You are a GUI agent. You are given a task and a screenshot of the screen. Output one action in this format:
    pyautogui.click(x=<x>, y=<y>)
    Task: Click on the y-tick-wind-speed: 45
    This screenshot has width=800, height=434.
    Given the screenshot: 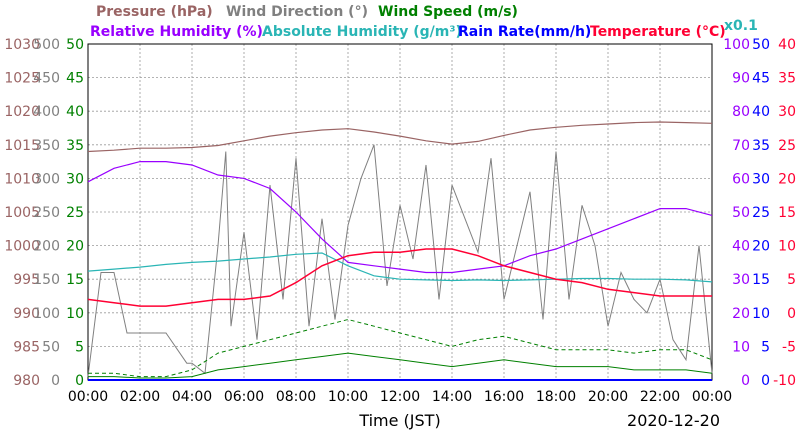 What is the action you would take?
    pyautogui.click(x=75, y=79)
    